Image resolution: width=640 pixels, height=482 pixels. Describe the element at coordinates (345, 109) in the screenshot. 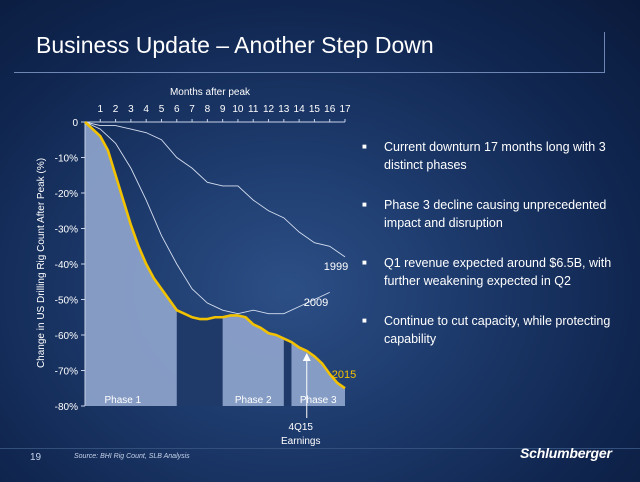

I see `x-tick-label: 17` at that location.